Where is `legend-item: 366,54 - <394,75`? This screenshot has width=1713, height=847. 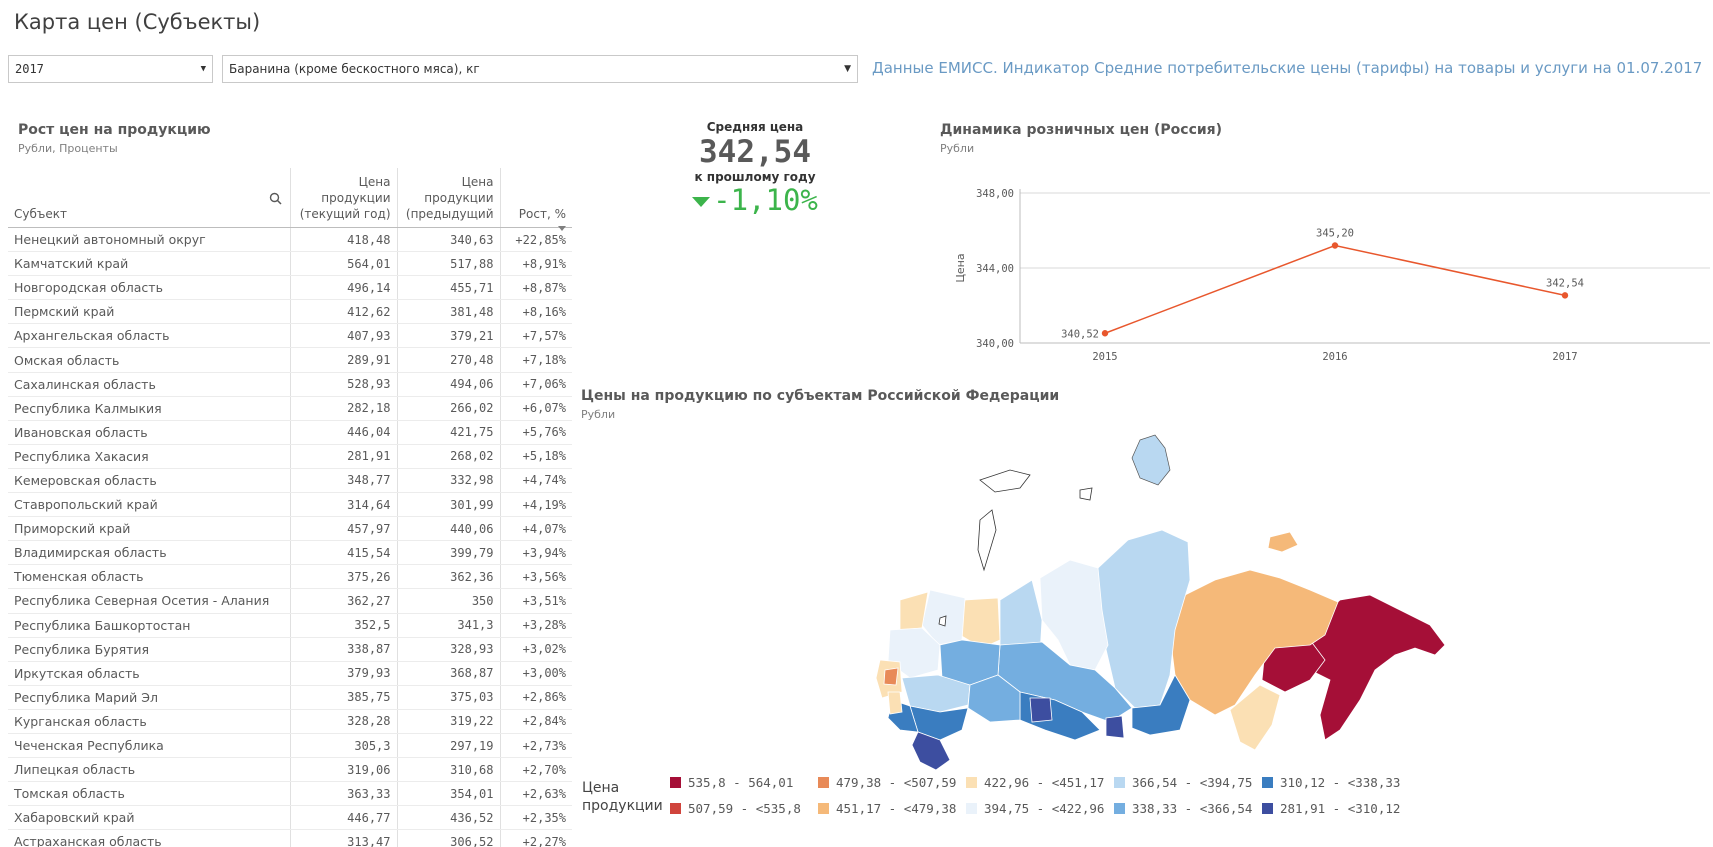 legend-item: 366,54 - <394,75 is located at coordinates (1183, 782).